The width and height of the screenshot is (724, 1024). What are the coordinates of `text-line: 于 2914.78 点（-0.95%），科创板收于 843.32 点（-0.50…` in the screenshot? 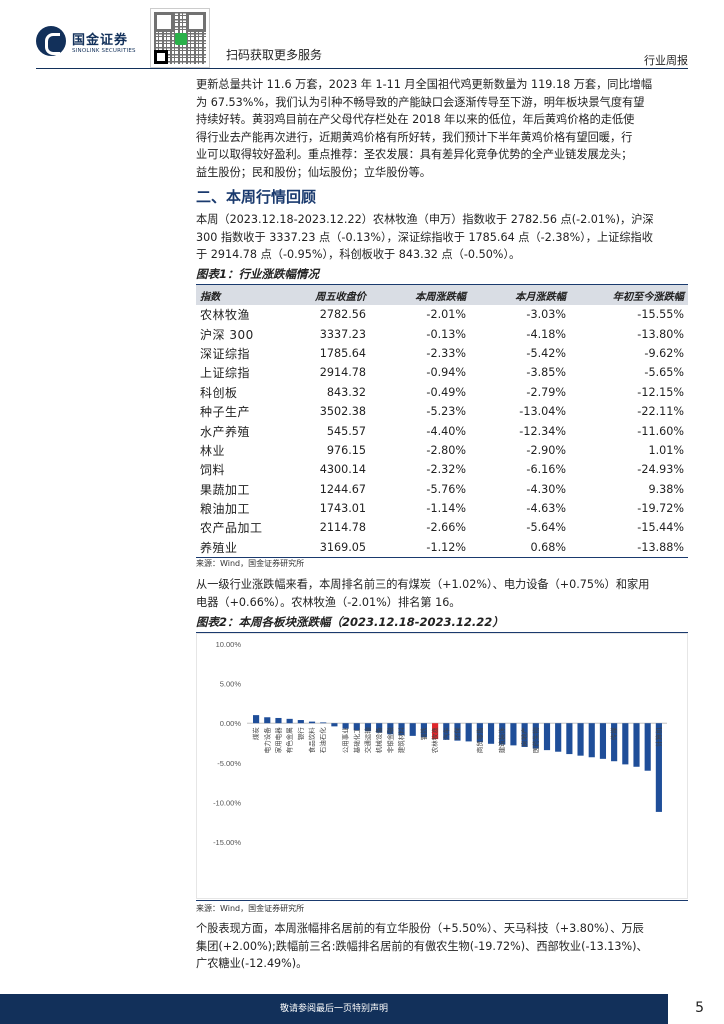 It's located at (358, 254).